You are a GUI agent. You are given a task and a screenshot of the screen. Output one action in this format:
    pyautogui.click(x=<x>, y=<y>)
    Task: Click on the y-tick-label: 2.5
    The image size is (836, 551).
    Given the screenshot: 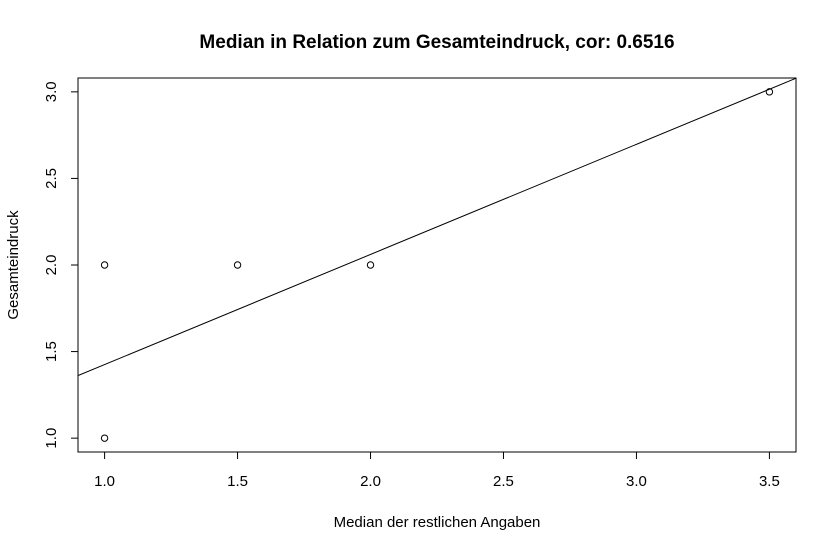 What is the action you would take?
    pyautogui.click(x=51, y=178)
    